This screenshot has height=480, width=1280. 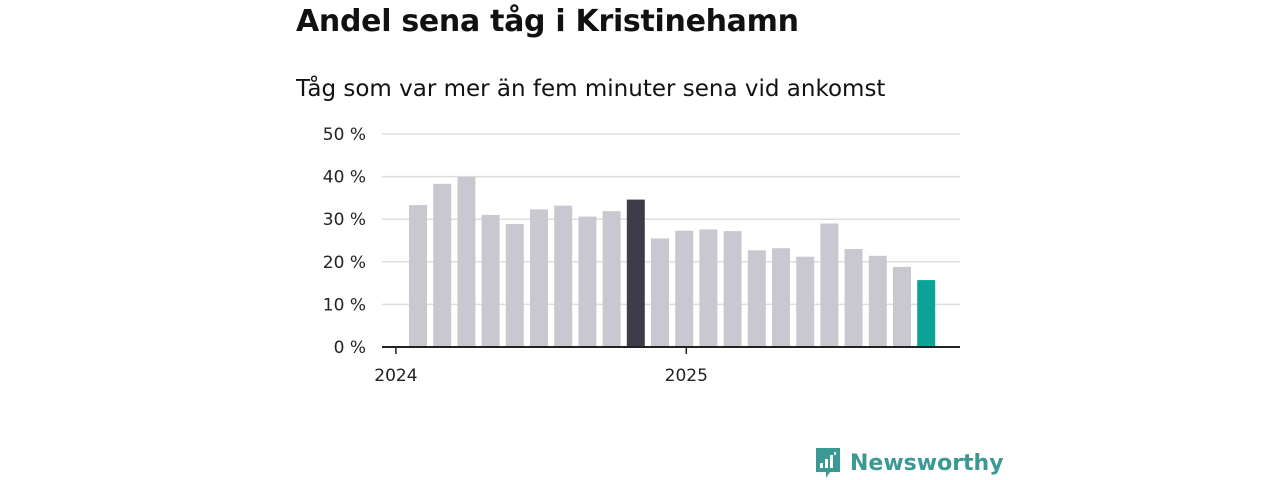 I want to click on bars, so click(x=672, y=262).